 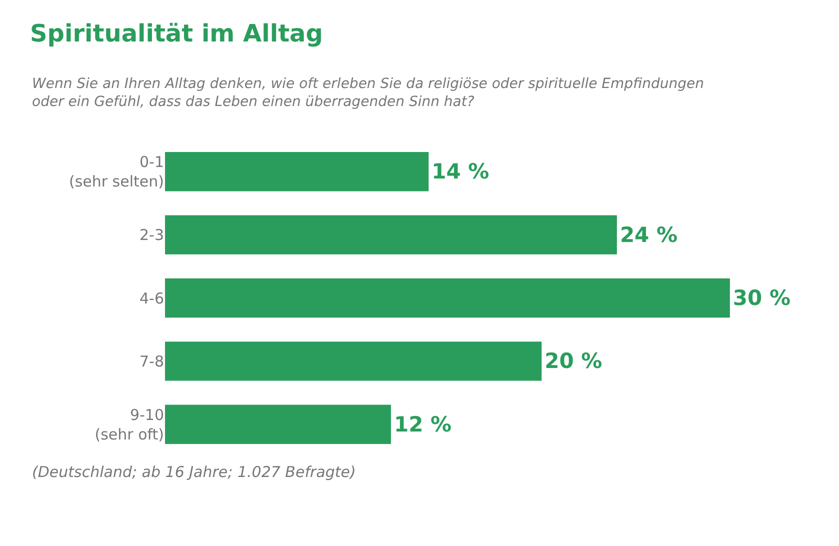 What do you see at coordinates (152, 235) in the screenshot?
I see `y-tick-label: 2-3` at bounding box center [152, 235].